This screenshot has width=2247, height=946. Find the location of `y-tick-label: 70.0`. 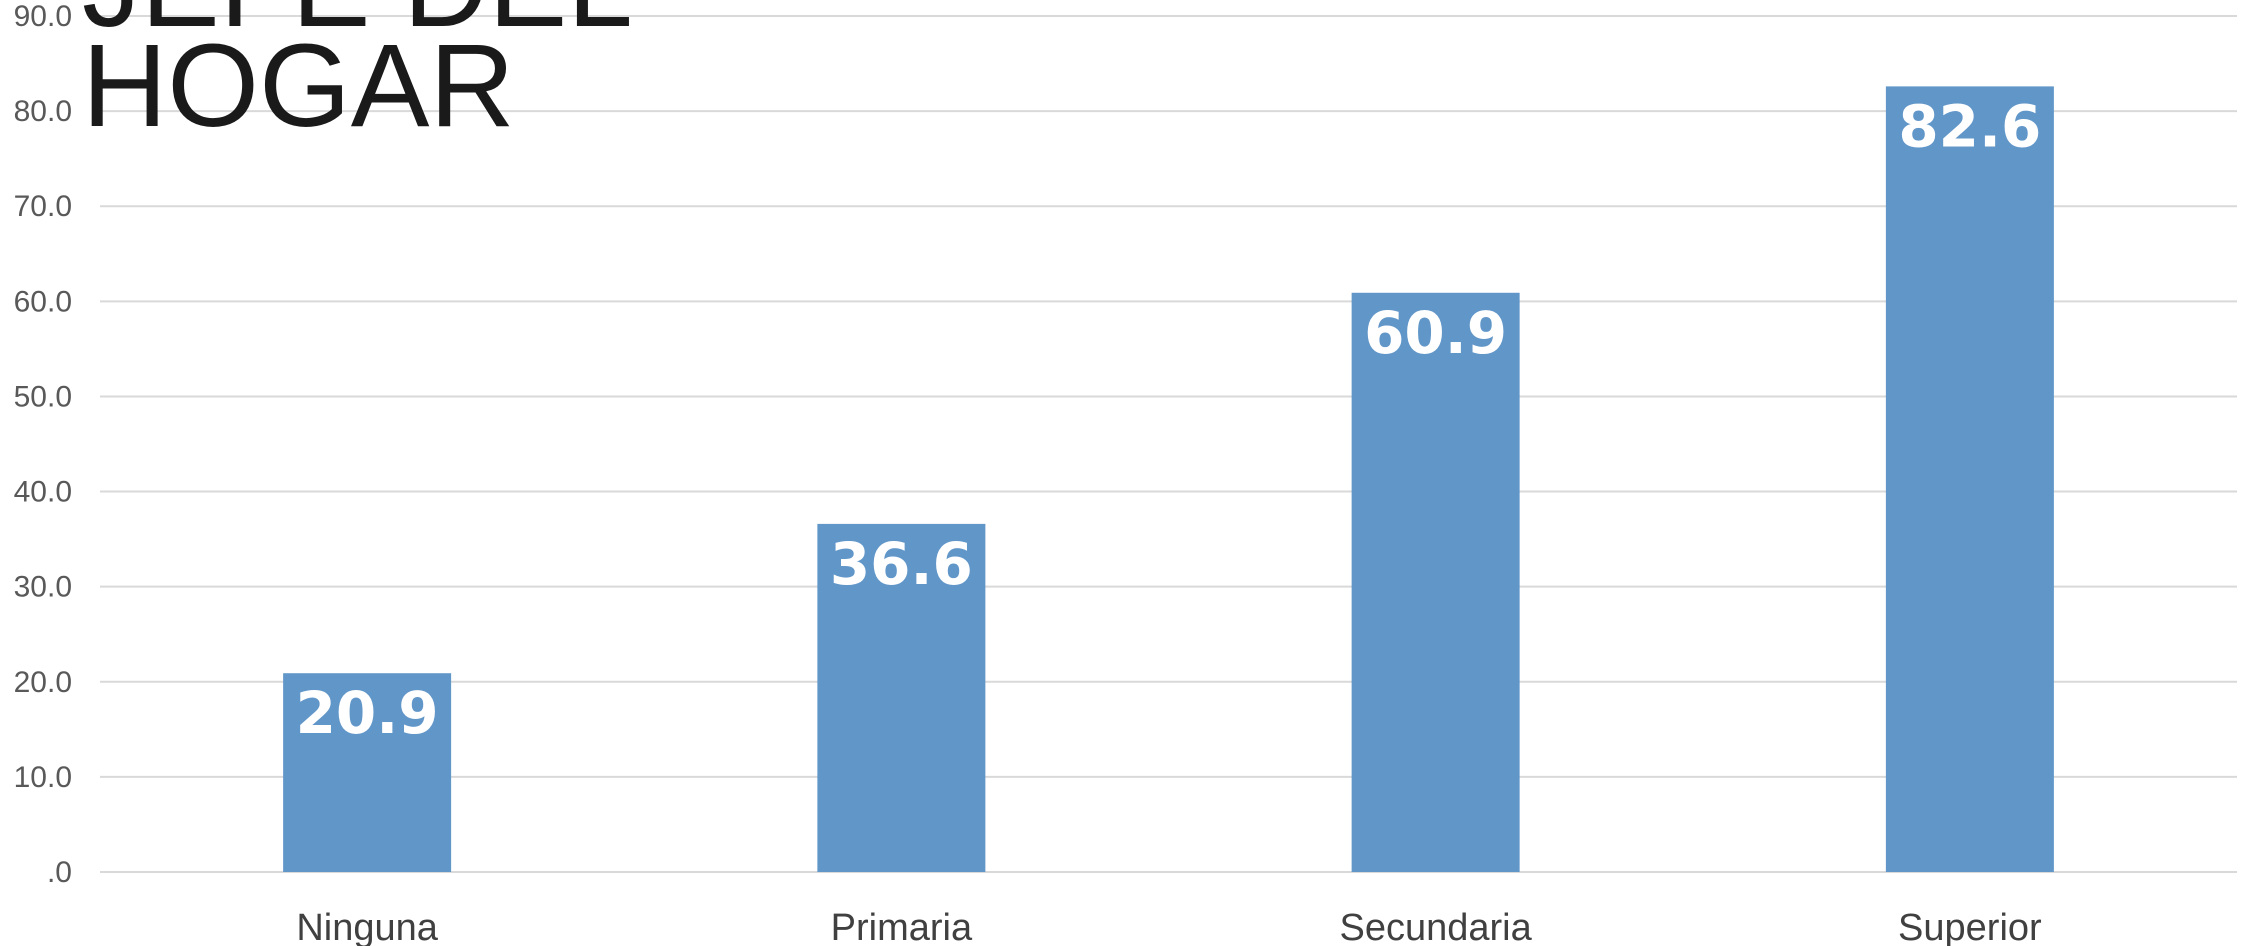

y-tick-label: 70.0 is located at coordinates (43, 206).